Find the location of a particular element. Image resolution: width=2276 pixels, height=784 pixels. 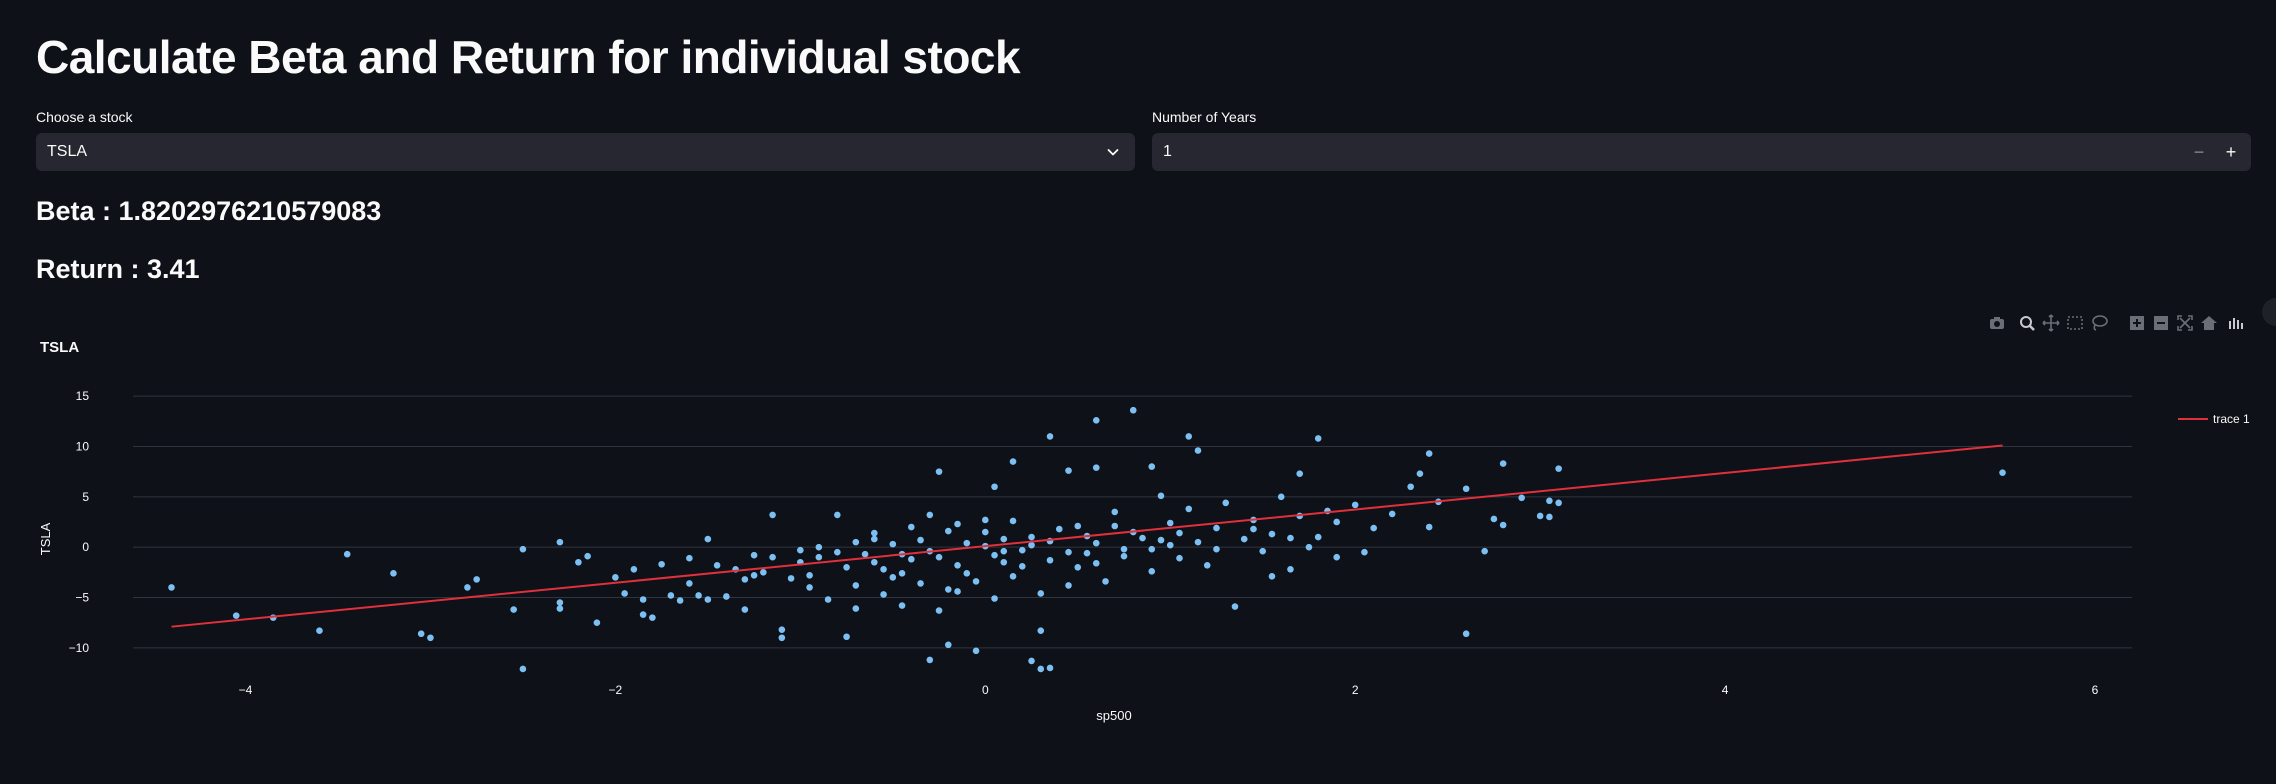

autoscale-icon is located at coordinates (2185, 323).